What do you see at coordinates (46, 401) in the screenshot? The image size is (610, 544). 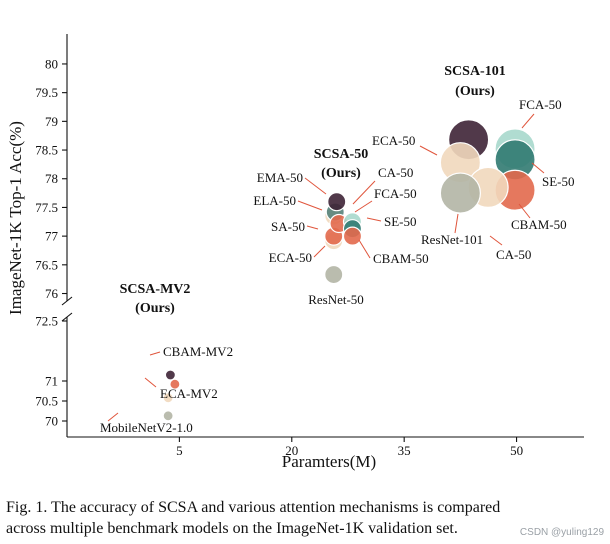 I see `y-tick-label: 70.5` at bounding box center [46, 401].